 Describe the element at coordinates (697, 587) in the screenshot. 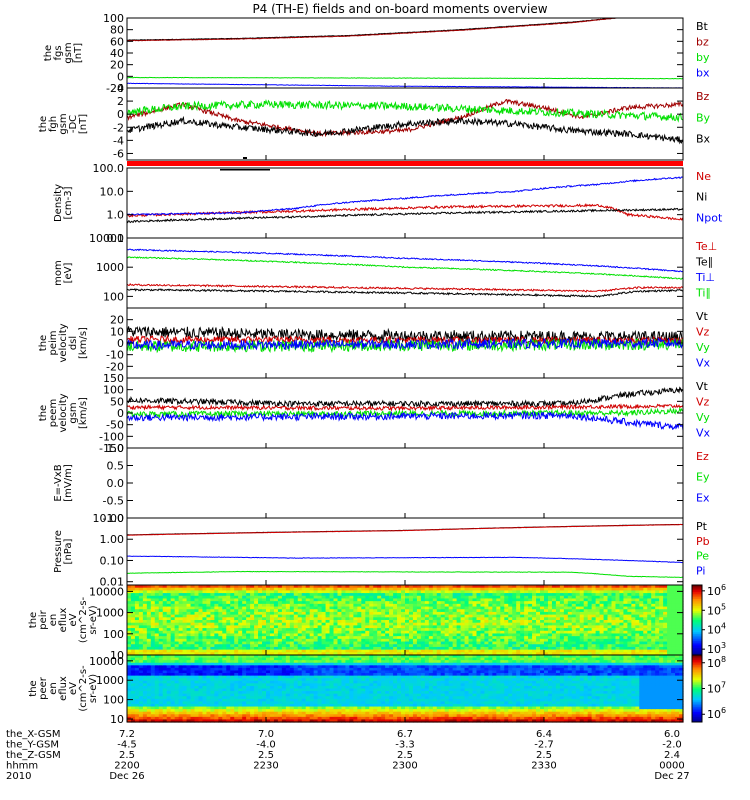

I see `colorbar-segment` at that location.